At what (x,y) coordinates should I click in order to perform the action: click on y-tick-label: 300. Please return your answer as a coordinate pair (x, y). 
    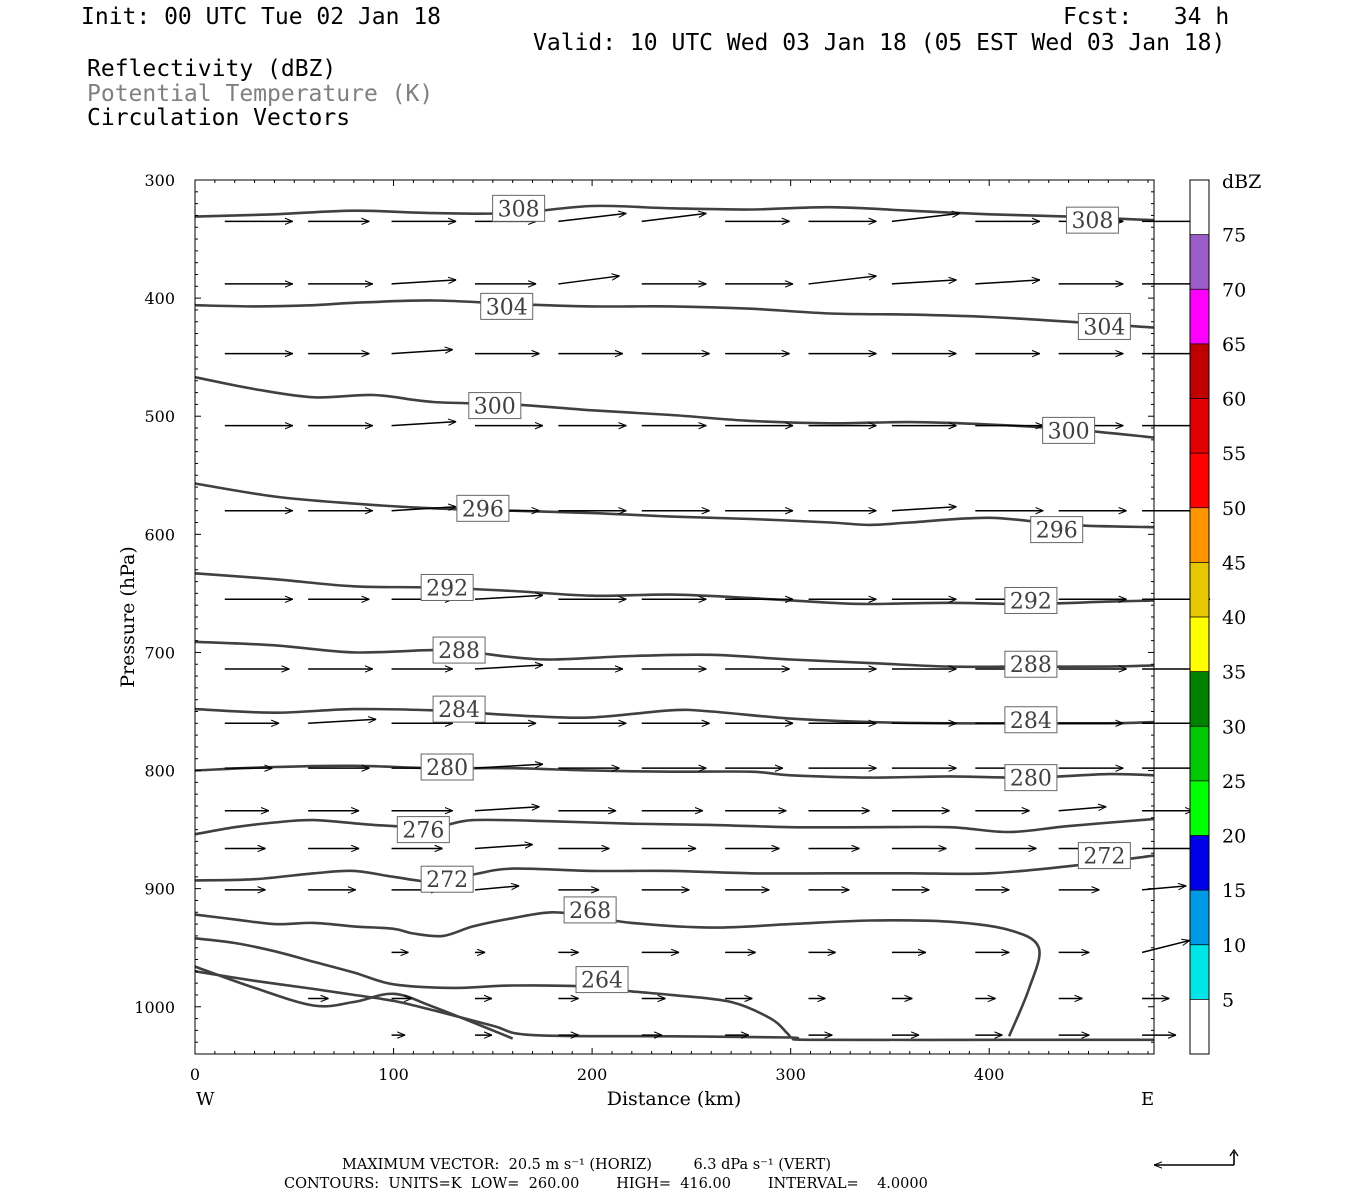
    Looking at the image, I should click on (159, 180).